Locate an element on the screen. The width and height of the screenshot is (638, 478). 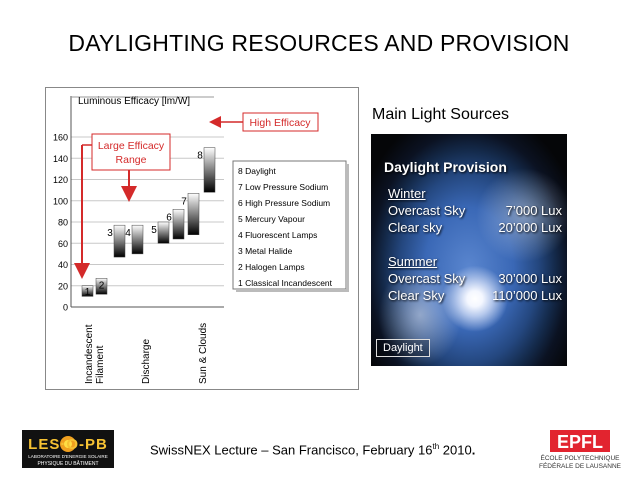
group-label: Sun & Clouds is located at coordinates (203, 353).